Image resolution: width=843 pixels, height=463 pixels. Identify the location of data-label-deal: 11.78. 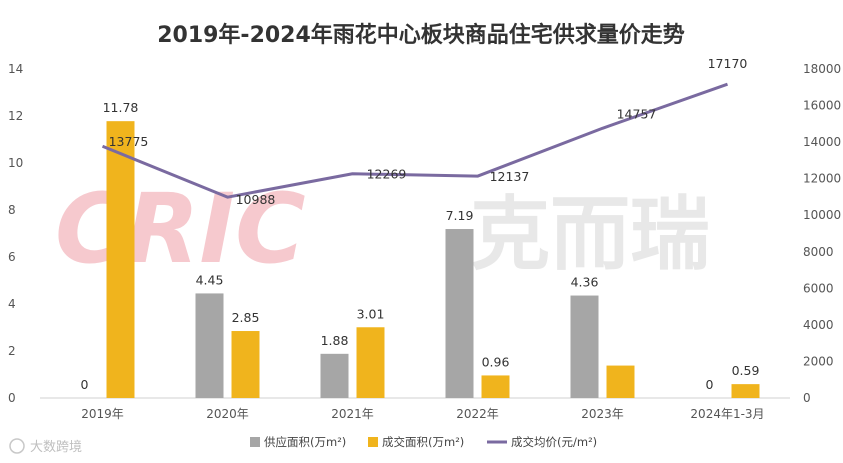
(121, 107).